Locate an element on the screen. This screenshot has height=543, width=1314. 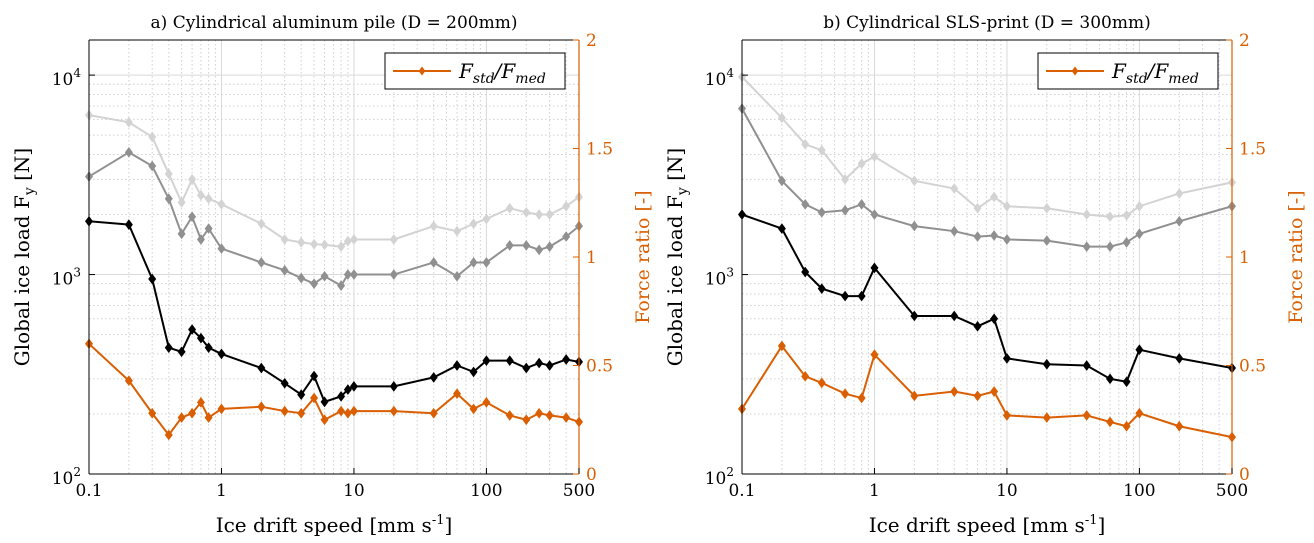
legend-slash: /F is located at coordinates (1158, 71).